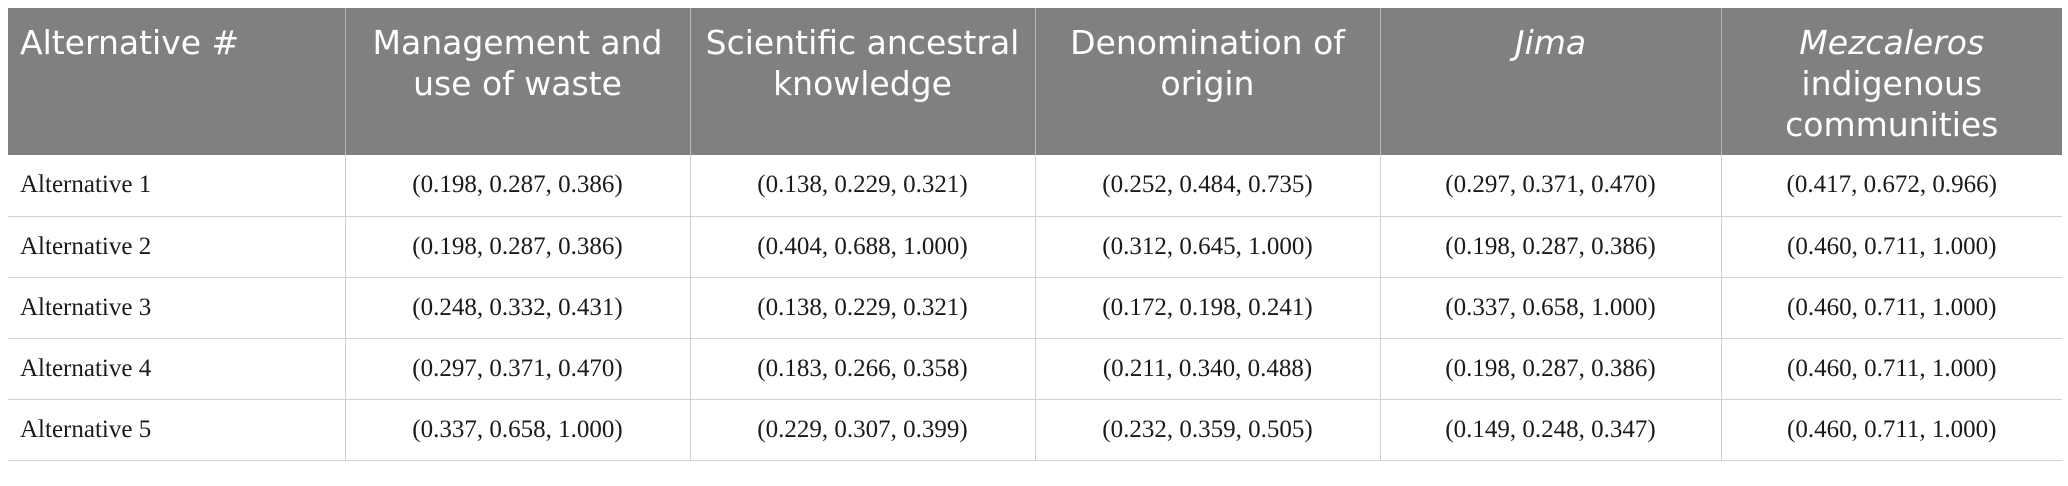 The width and height of the screenshot is (2068, 486). Describe the element at coordinates (862, 369) in the screenshot. I see `table-cell: (0.183, 0.266, 0.358)` at that location.